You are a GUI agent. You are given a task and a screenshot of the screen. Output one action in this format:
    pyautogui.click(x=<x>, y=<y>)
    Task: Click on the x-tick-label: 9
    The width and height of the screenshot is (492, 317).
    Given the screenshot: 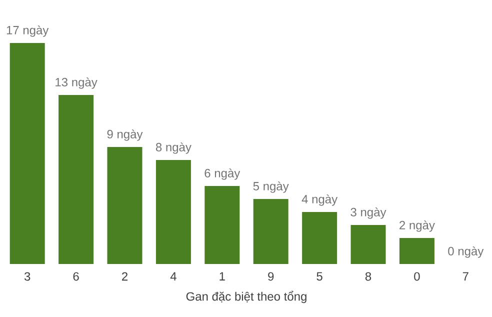 What is the action you would take?
    pyautogui.click(x=271, y=276)
    